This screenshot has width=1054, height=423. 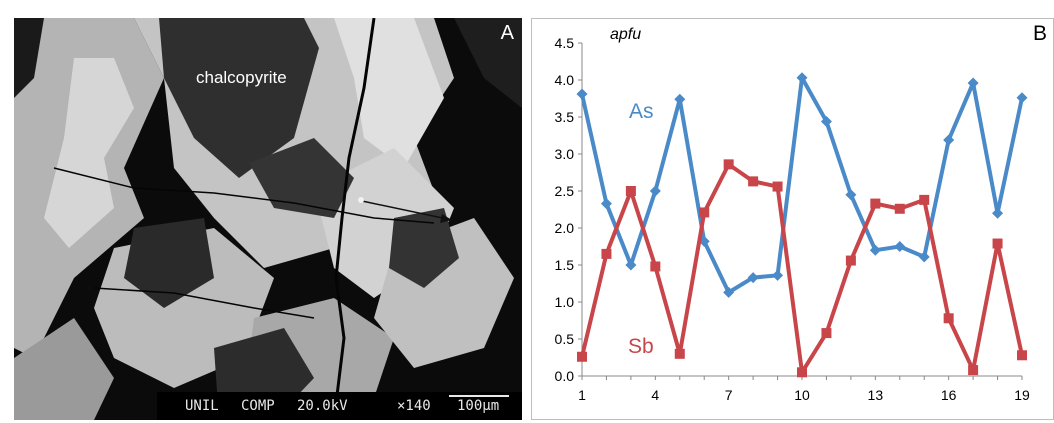 What do you see at coordinates (565, 191) in the screenshot?
I see `y-tick-label: 2.5` at bounding box center [565, 191].